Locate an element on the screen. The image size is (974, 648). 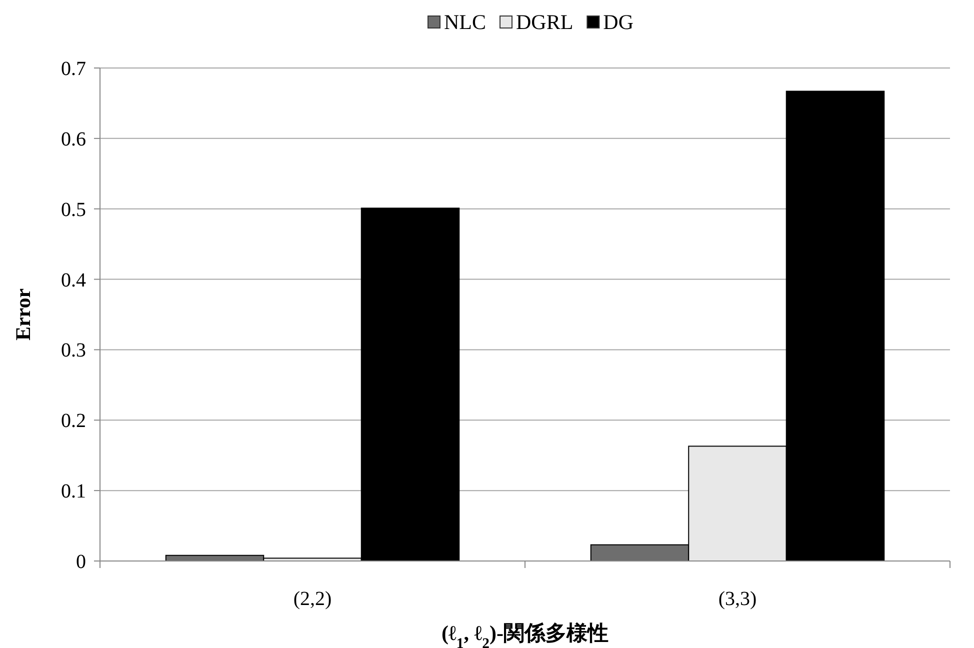
x-axis-title: (ℓ$_{1}$, ℓ$_{2}$)-関係多様性 is located at coordinates (525, 634).